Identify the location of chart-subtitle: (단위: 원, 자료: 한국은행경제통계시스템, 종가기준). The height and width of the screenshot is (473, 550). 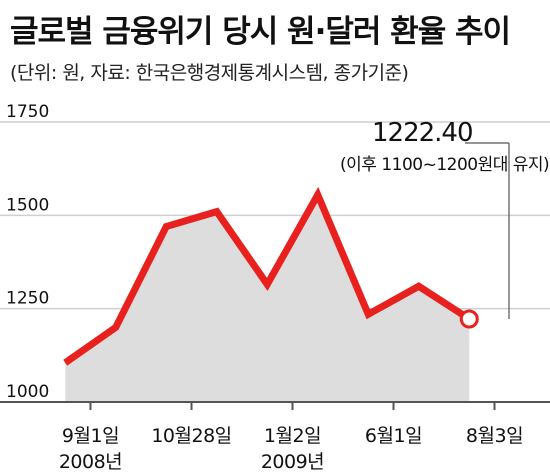
(209, 73).